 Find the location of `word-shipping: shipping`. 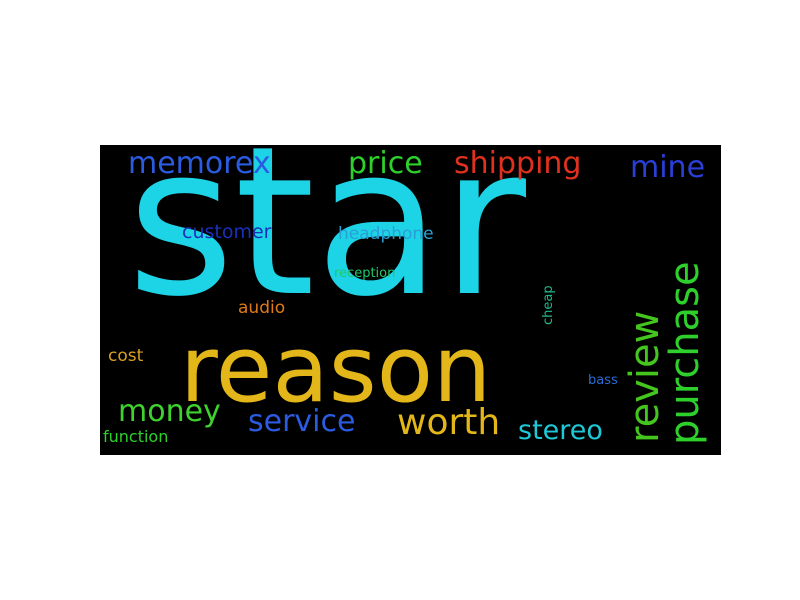

word-shipping: shipping is located at coordinates (518, 163).